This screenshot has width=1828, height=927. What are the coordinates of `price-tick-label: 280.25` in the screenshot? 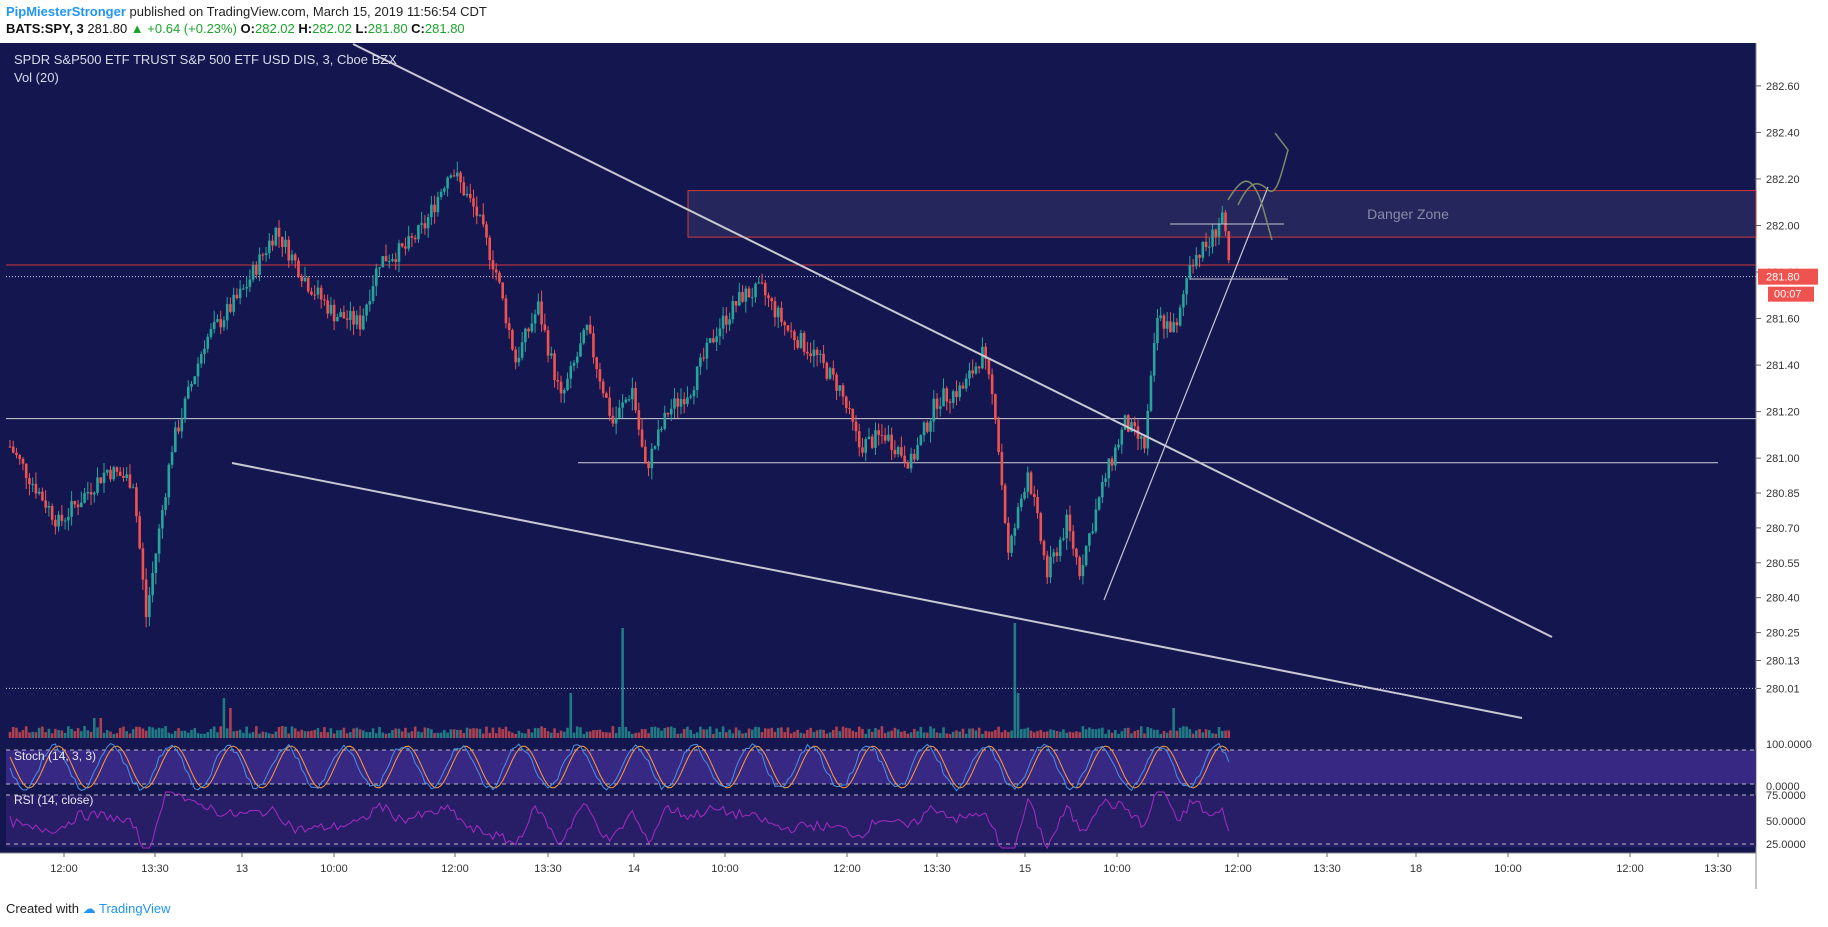 It's located at (1783, 634).